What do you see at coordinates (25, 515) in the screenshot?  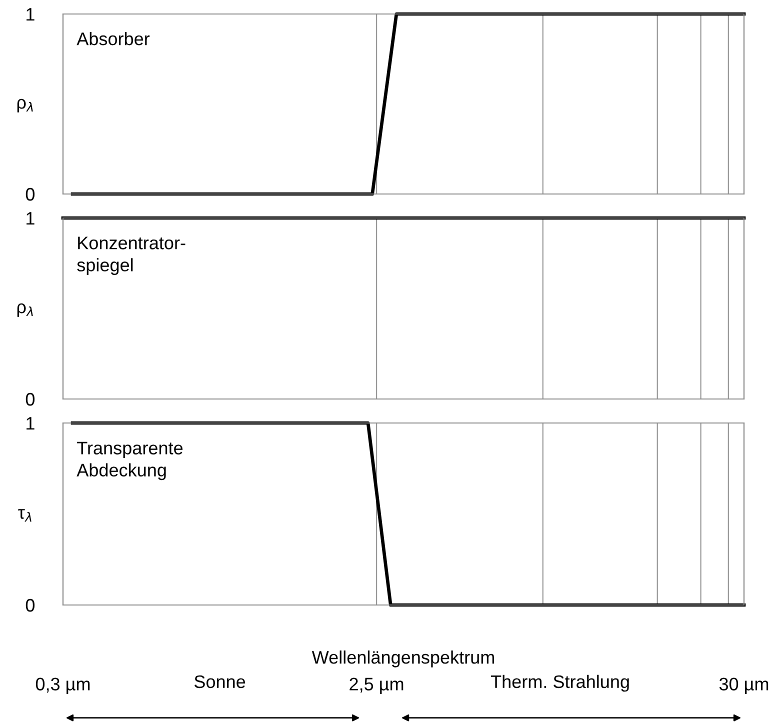 I see `y-axis-title: τ$_{λ}$` at bounding box center [25, 515].